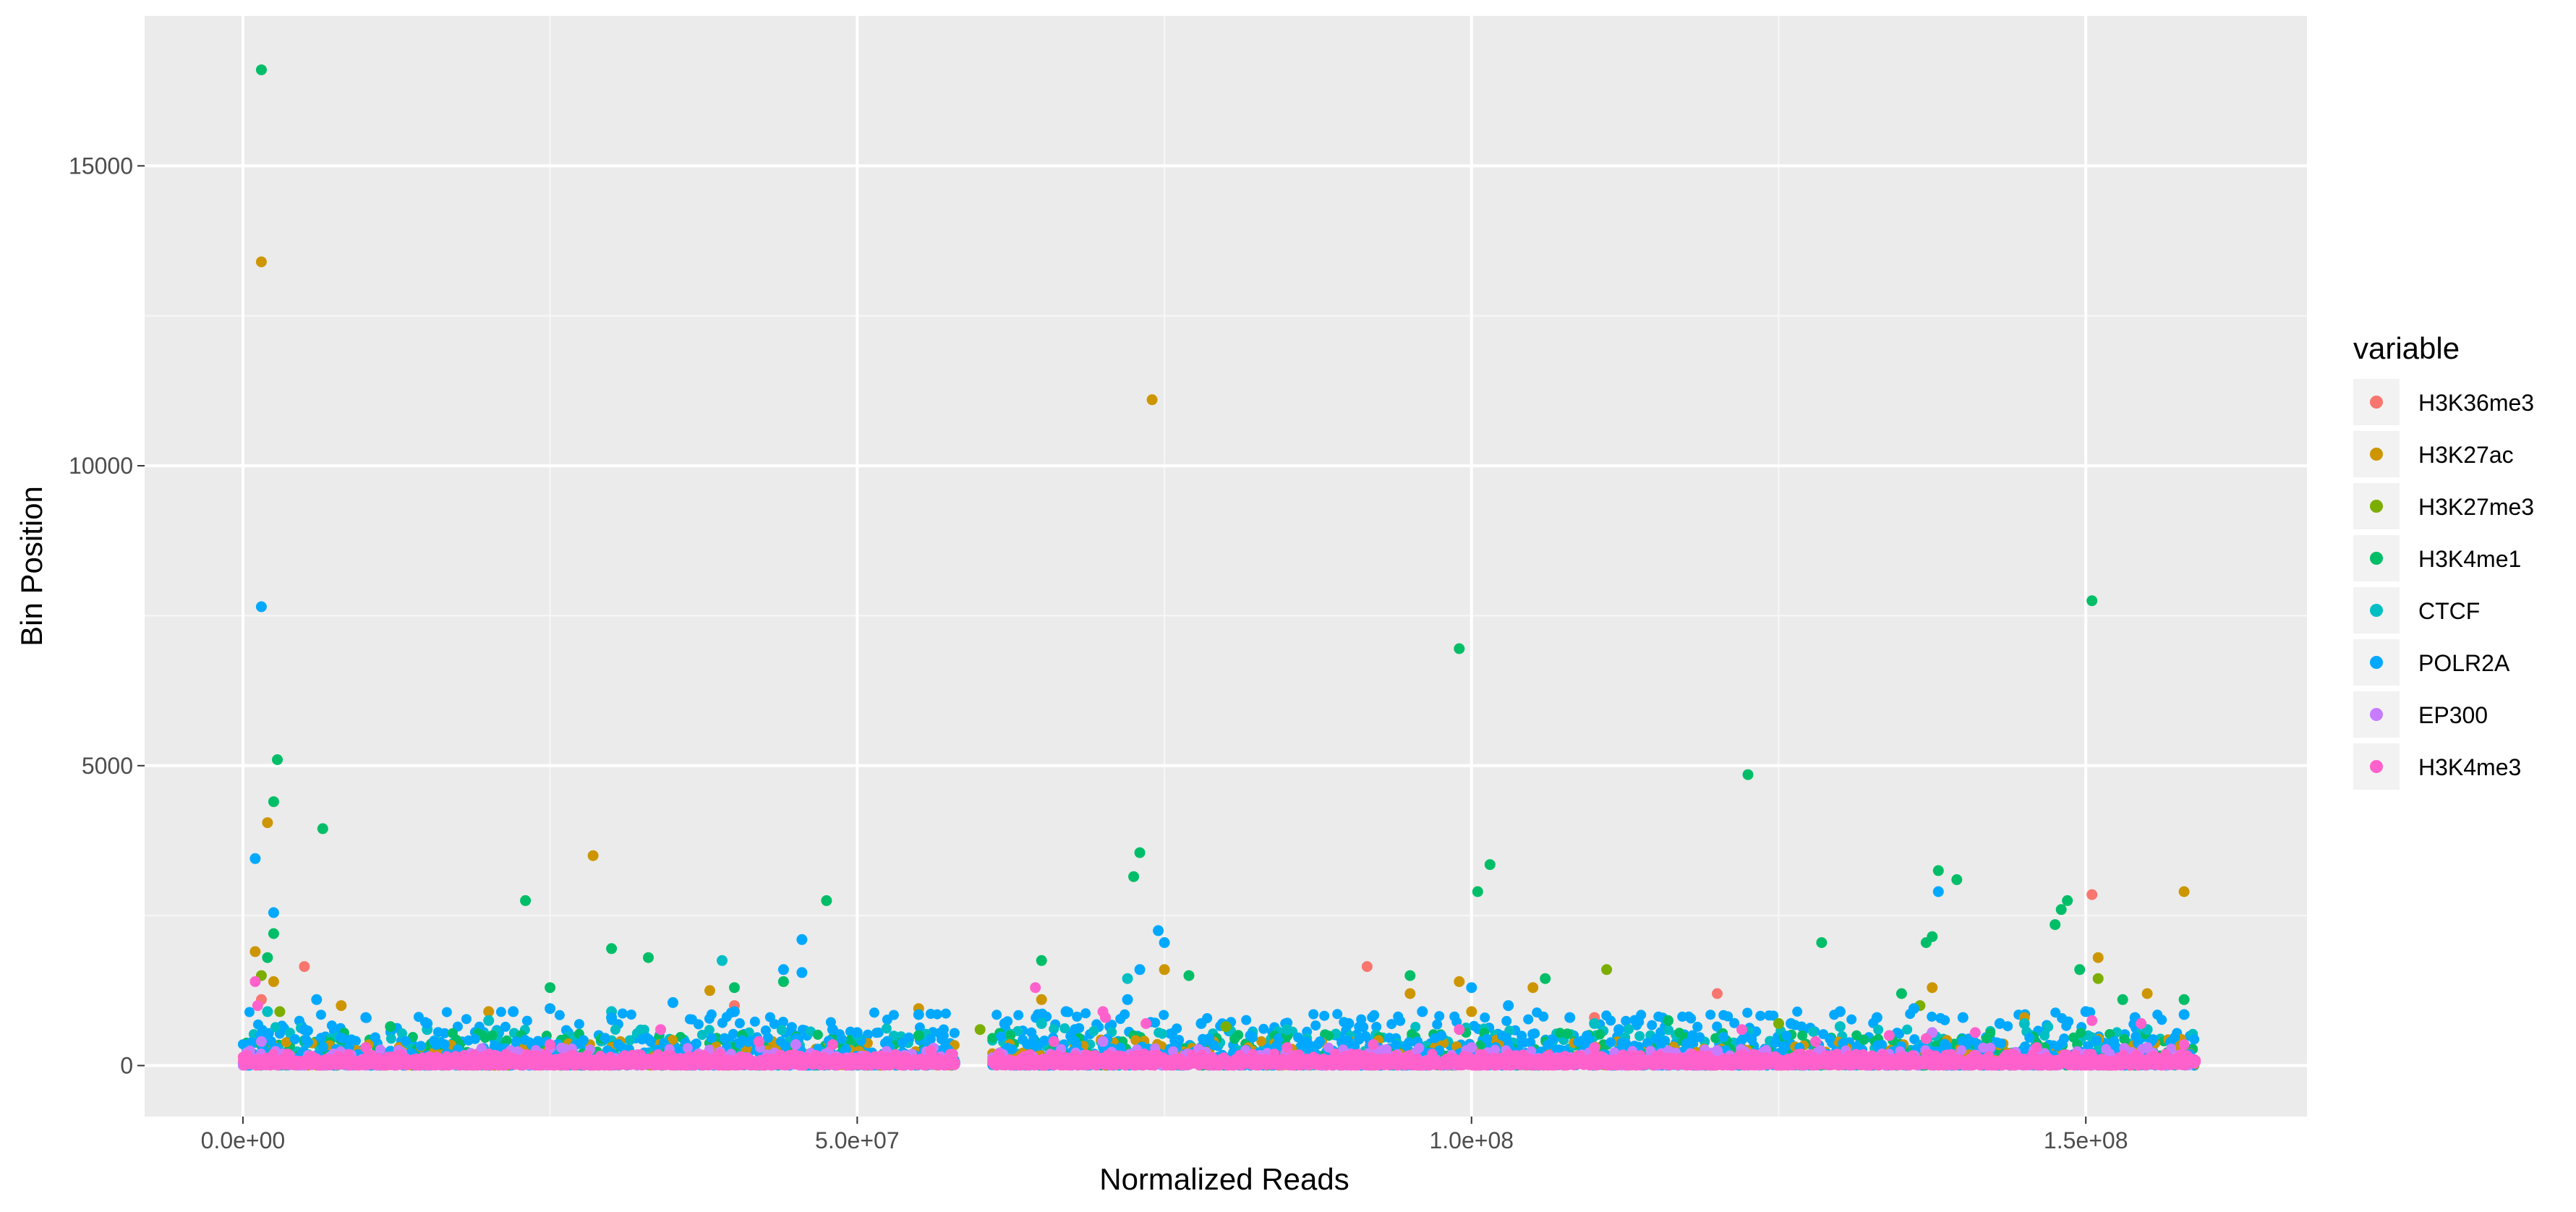 This screenshot has width=2576, height=1212. What do you see at coordinates (1961, 1050) in the screenshot?
I see `band-point-ep300` at bounding box center [1961, 1050].